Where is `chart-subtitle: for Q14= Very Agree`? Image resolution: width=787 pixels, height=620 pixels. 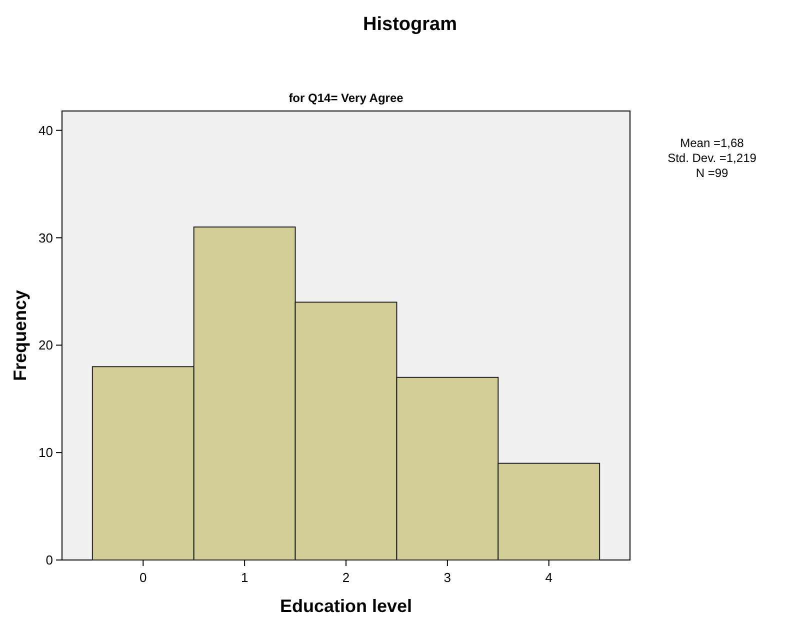 chart-subtitle: for Q14= Very Agree is located at coordinates (346, 98).